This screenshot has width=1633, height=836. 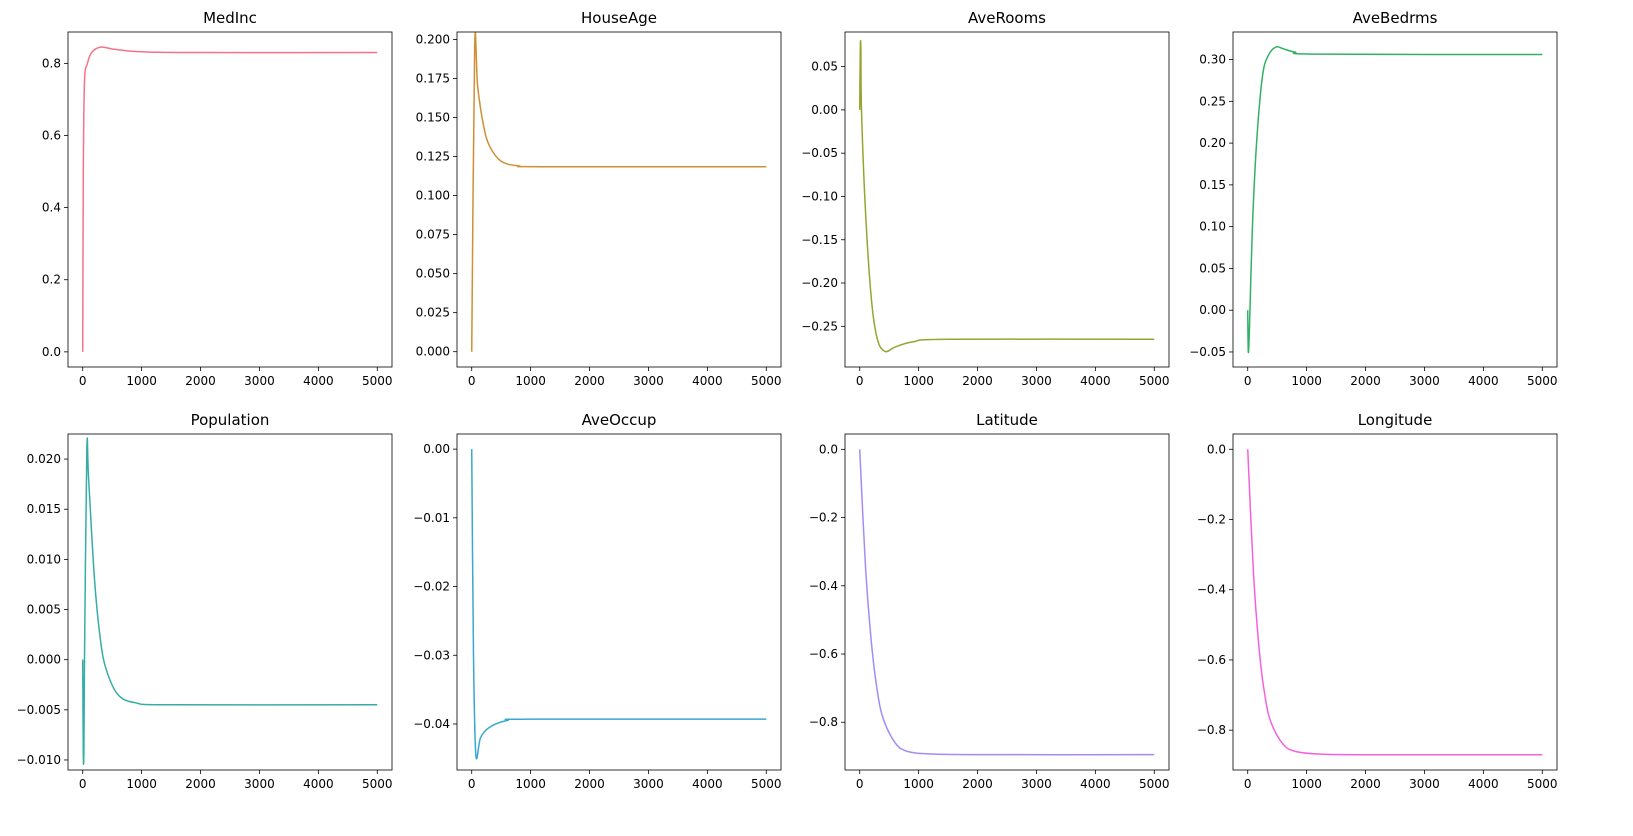 What do you see at coordinates (51, 63) in the screenshot?
I see `y-tick-label: 0.8` at bounding box center [51, 63].